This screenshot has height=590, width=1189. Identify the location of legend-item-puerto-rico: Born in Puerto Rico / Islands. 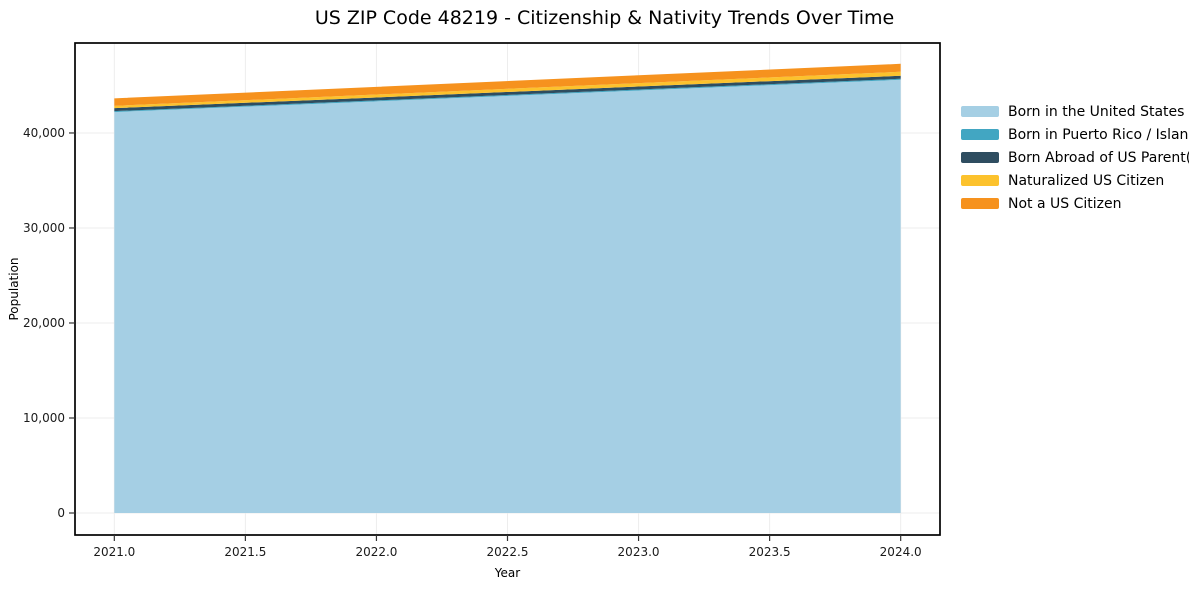
(1075, 134).